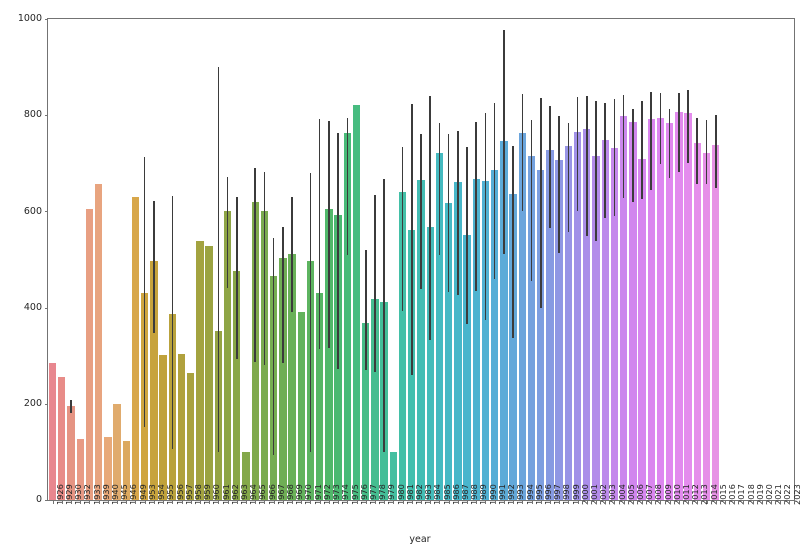 This screenshot has width=800, height=548. Describe the element at coordinates (32, 115) in the screenshot. I see `y-axis-tick-label: 800` at that location.